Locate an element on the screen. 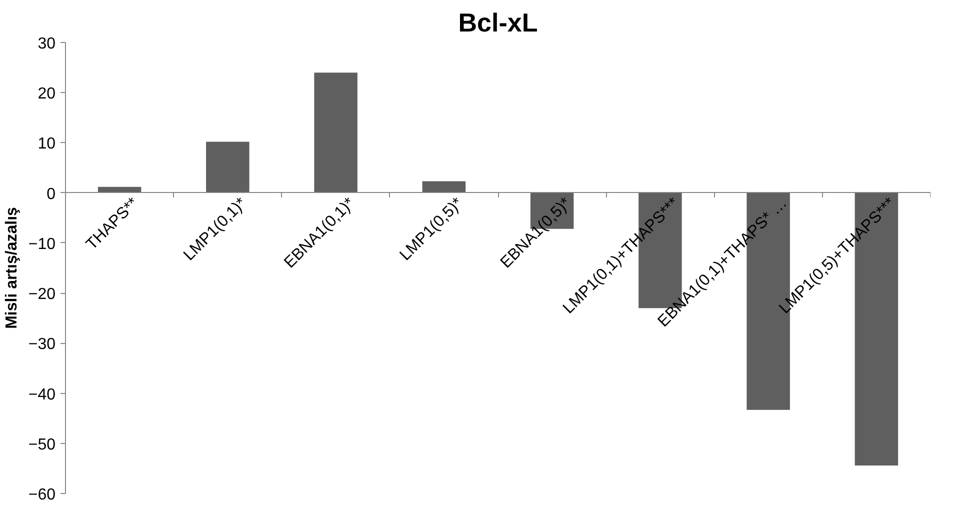  y-tick-label: −10 is located at coordinates (42, 244).